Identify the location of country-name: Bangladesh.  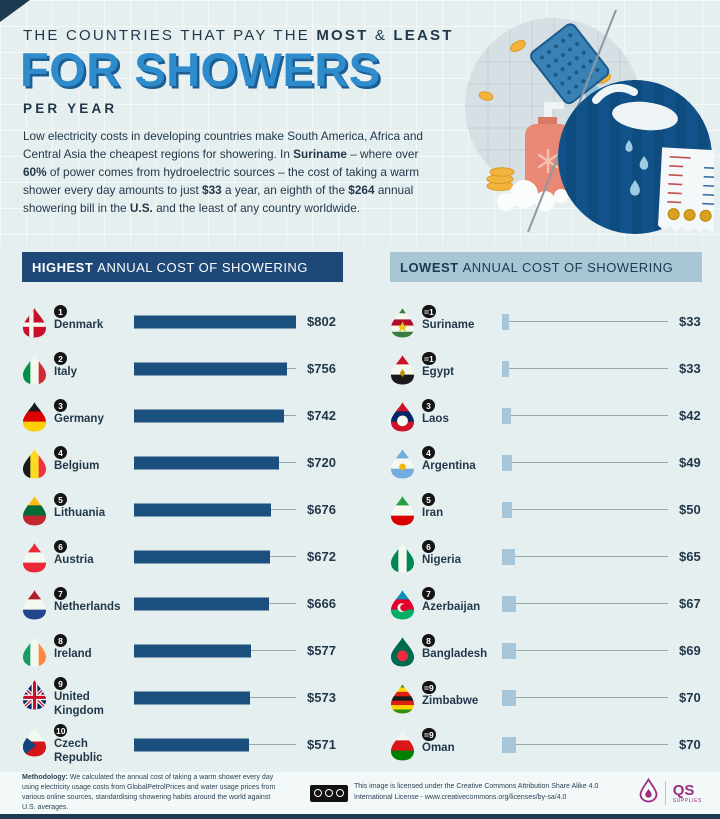
(455, 654).